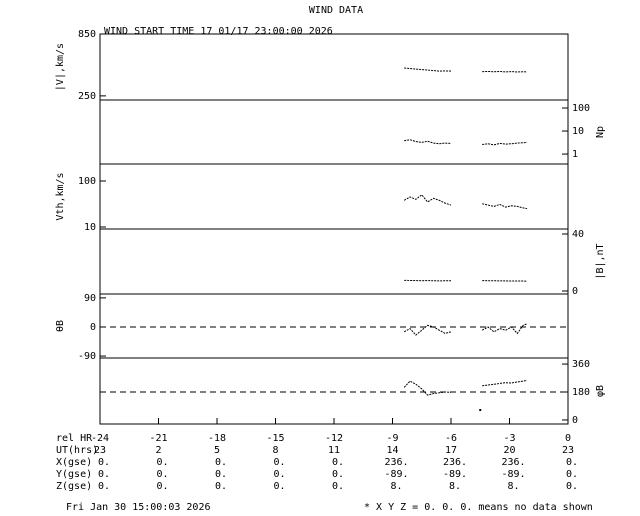 This screenshot has height=516, width=640. I want to click on y-tick-label: 90, so click(90, 298).